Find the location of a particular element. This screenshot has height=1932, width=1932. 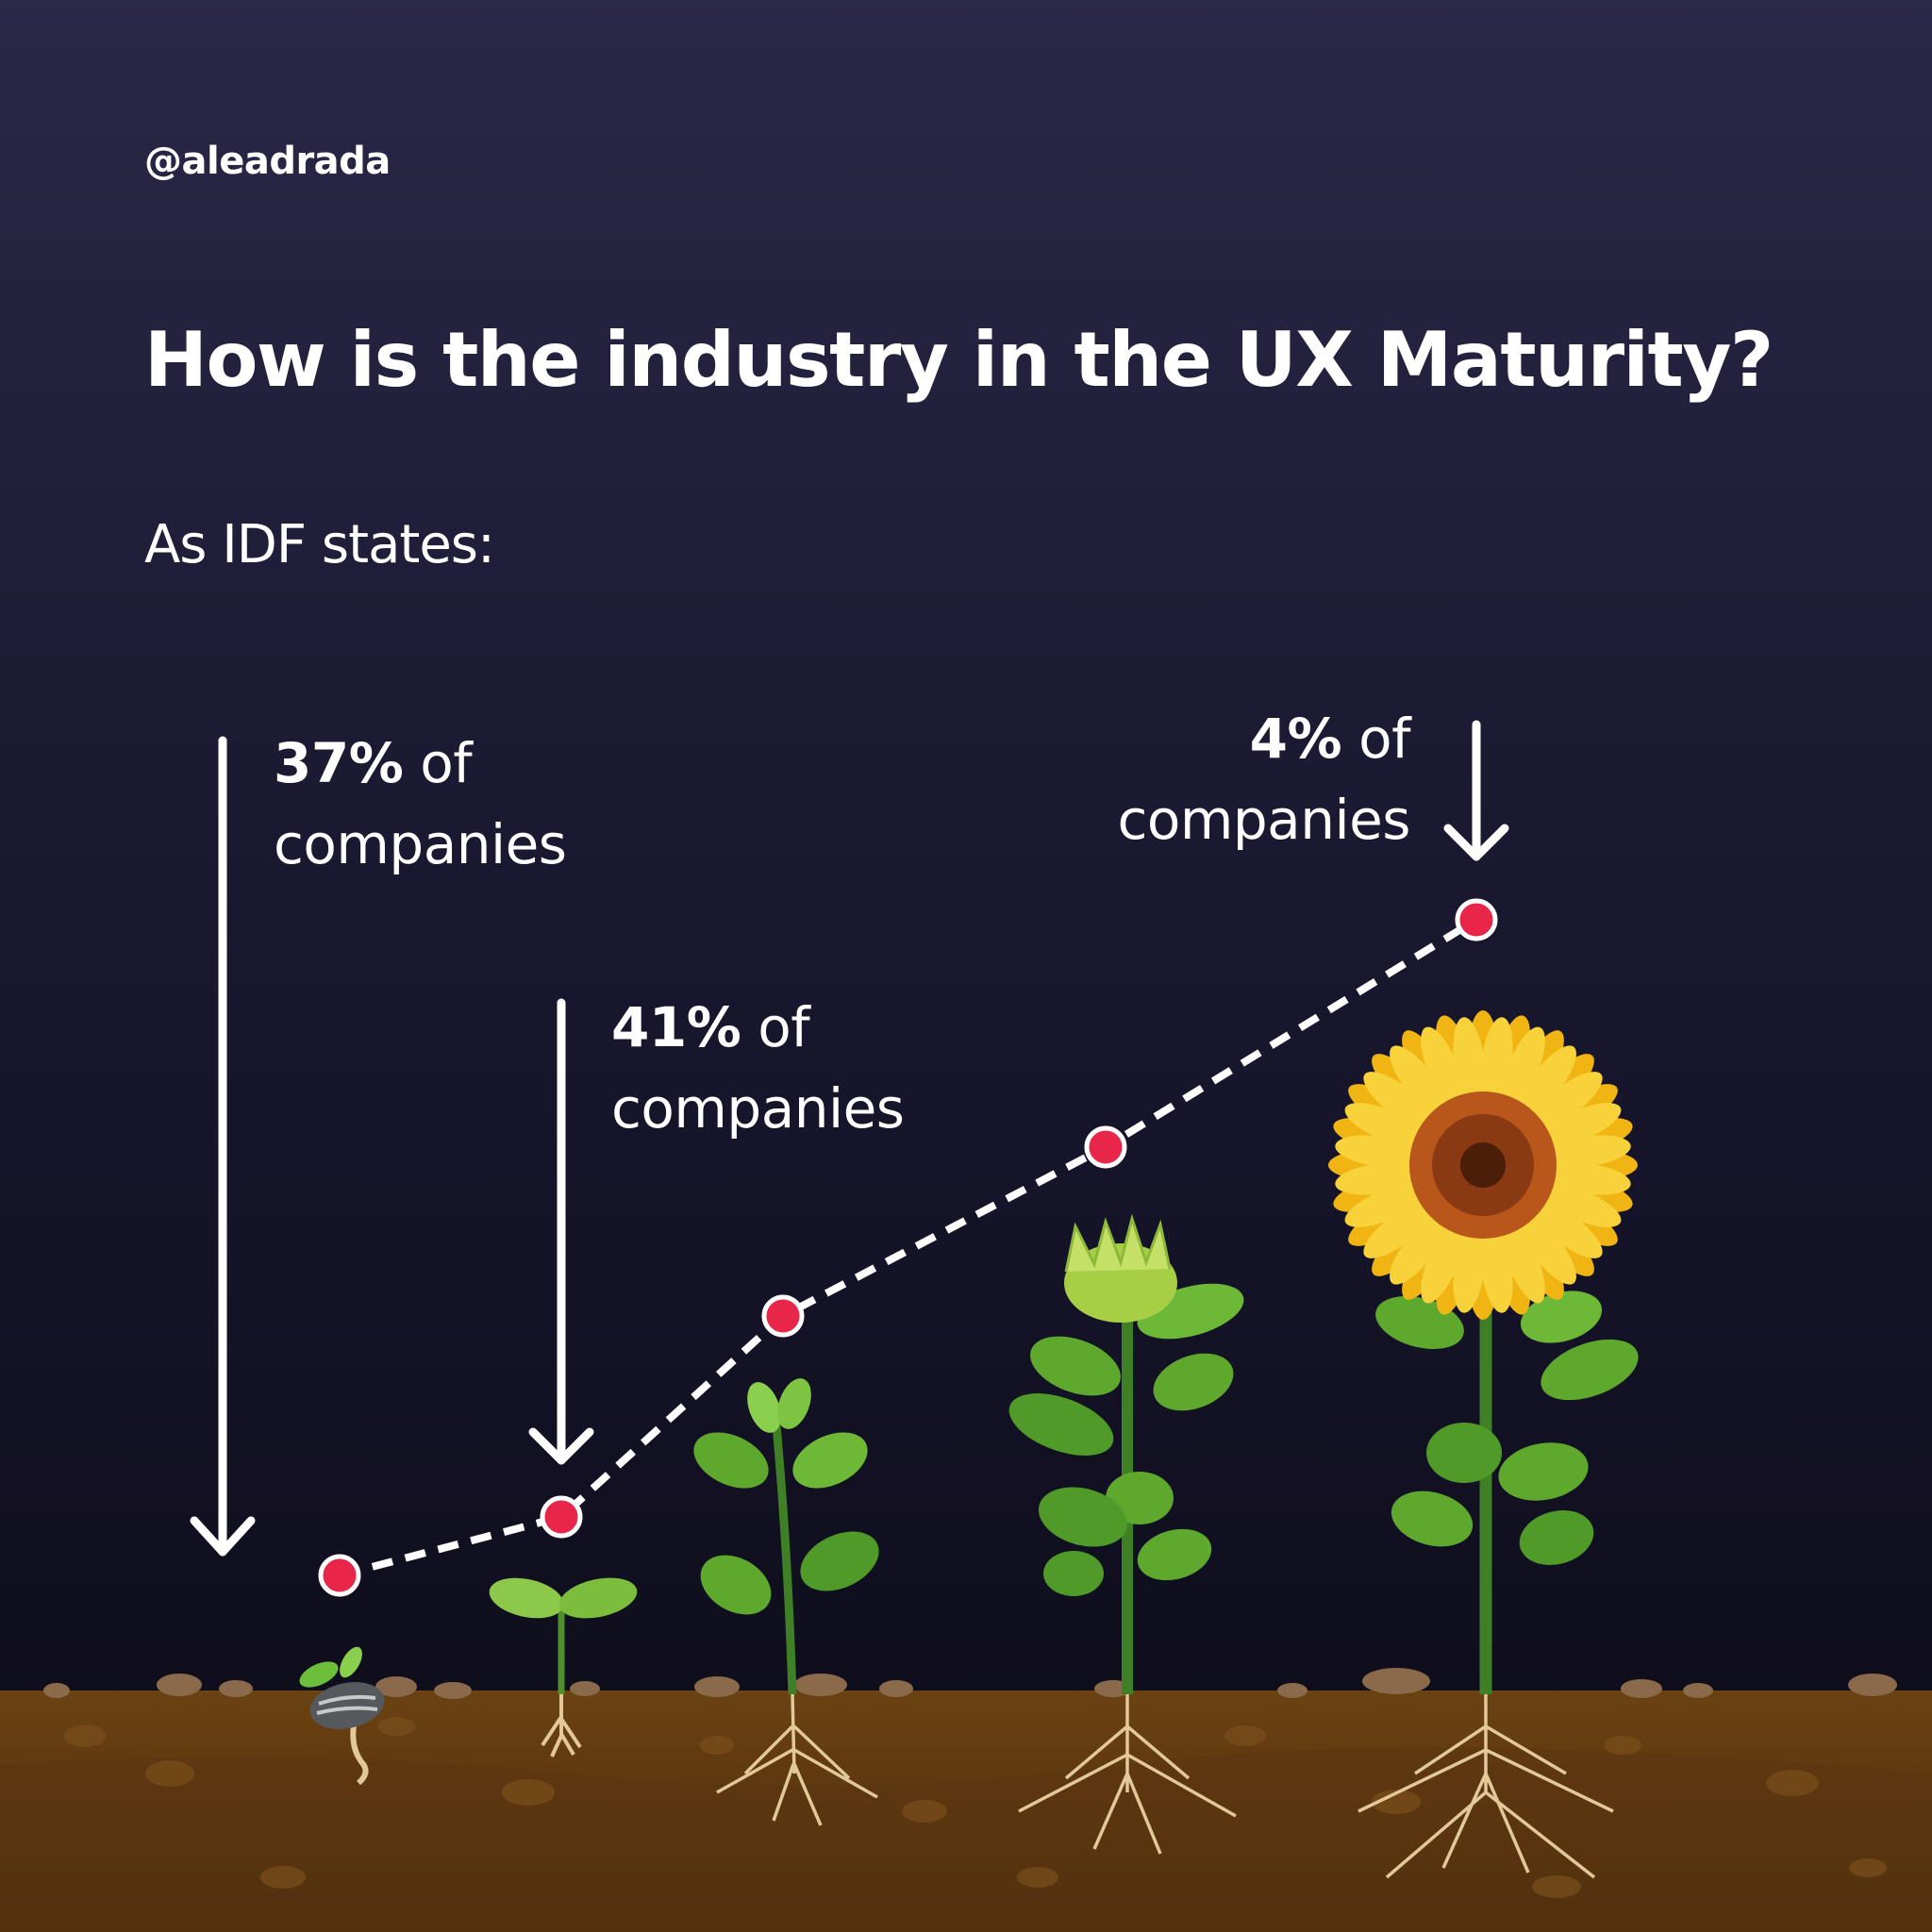

budding-plant-icon is located at coordinates (1126, 1534).